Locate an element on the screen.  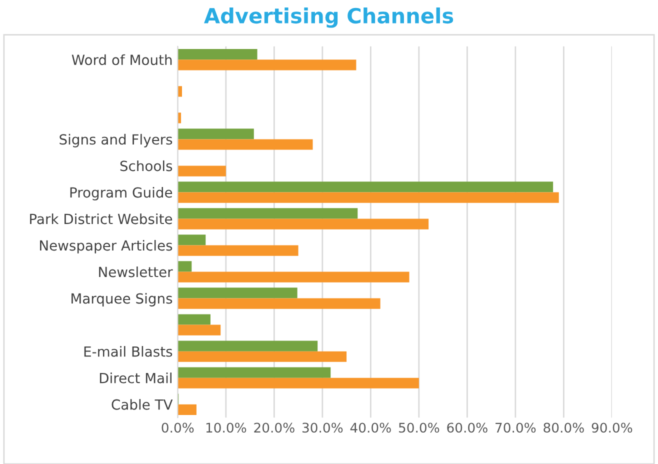
x-tick-label: 60.0% is located at coordinates (467, 427).